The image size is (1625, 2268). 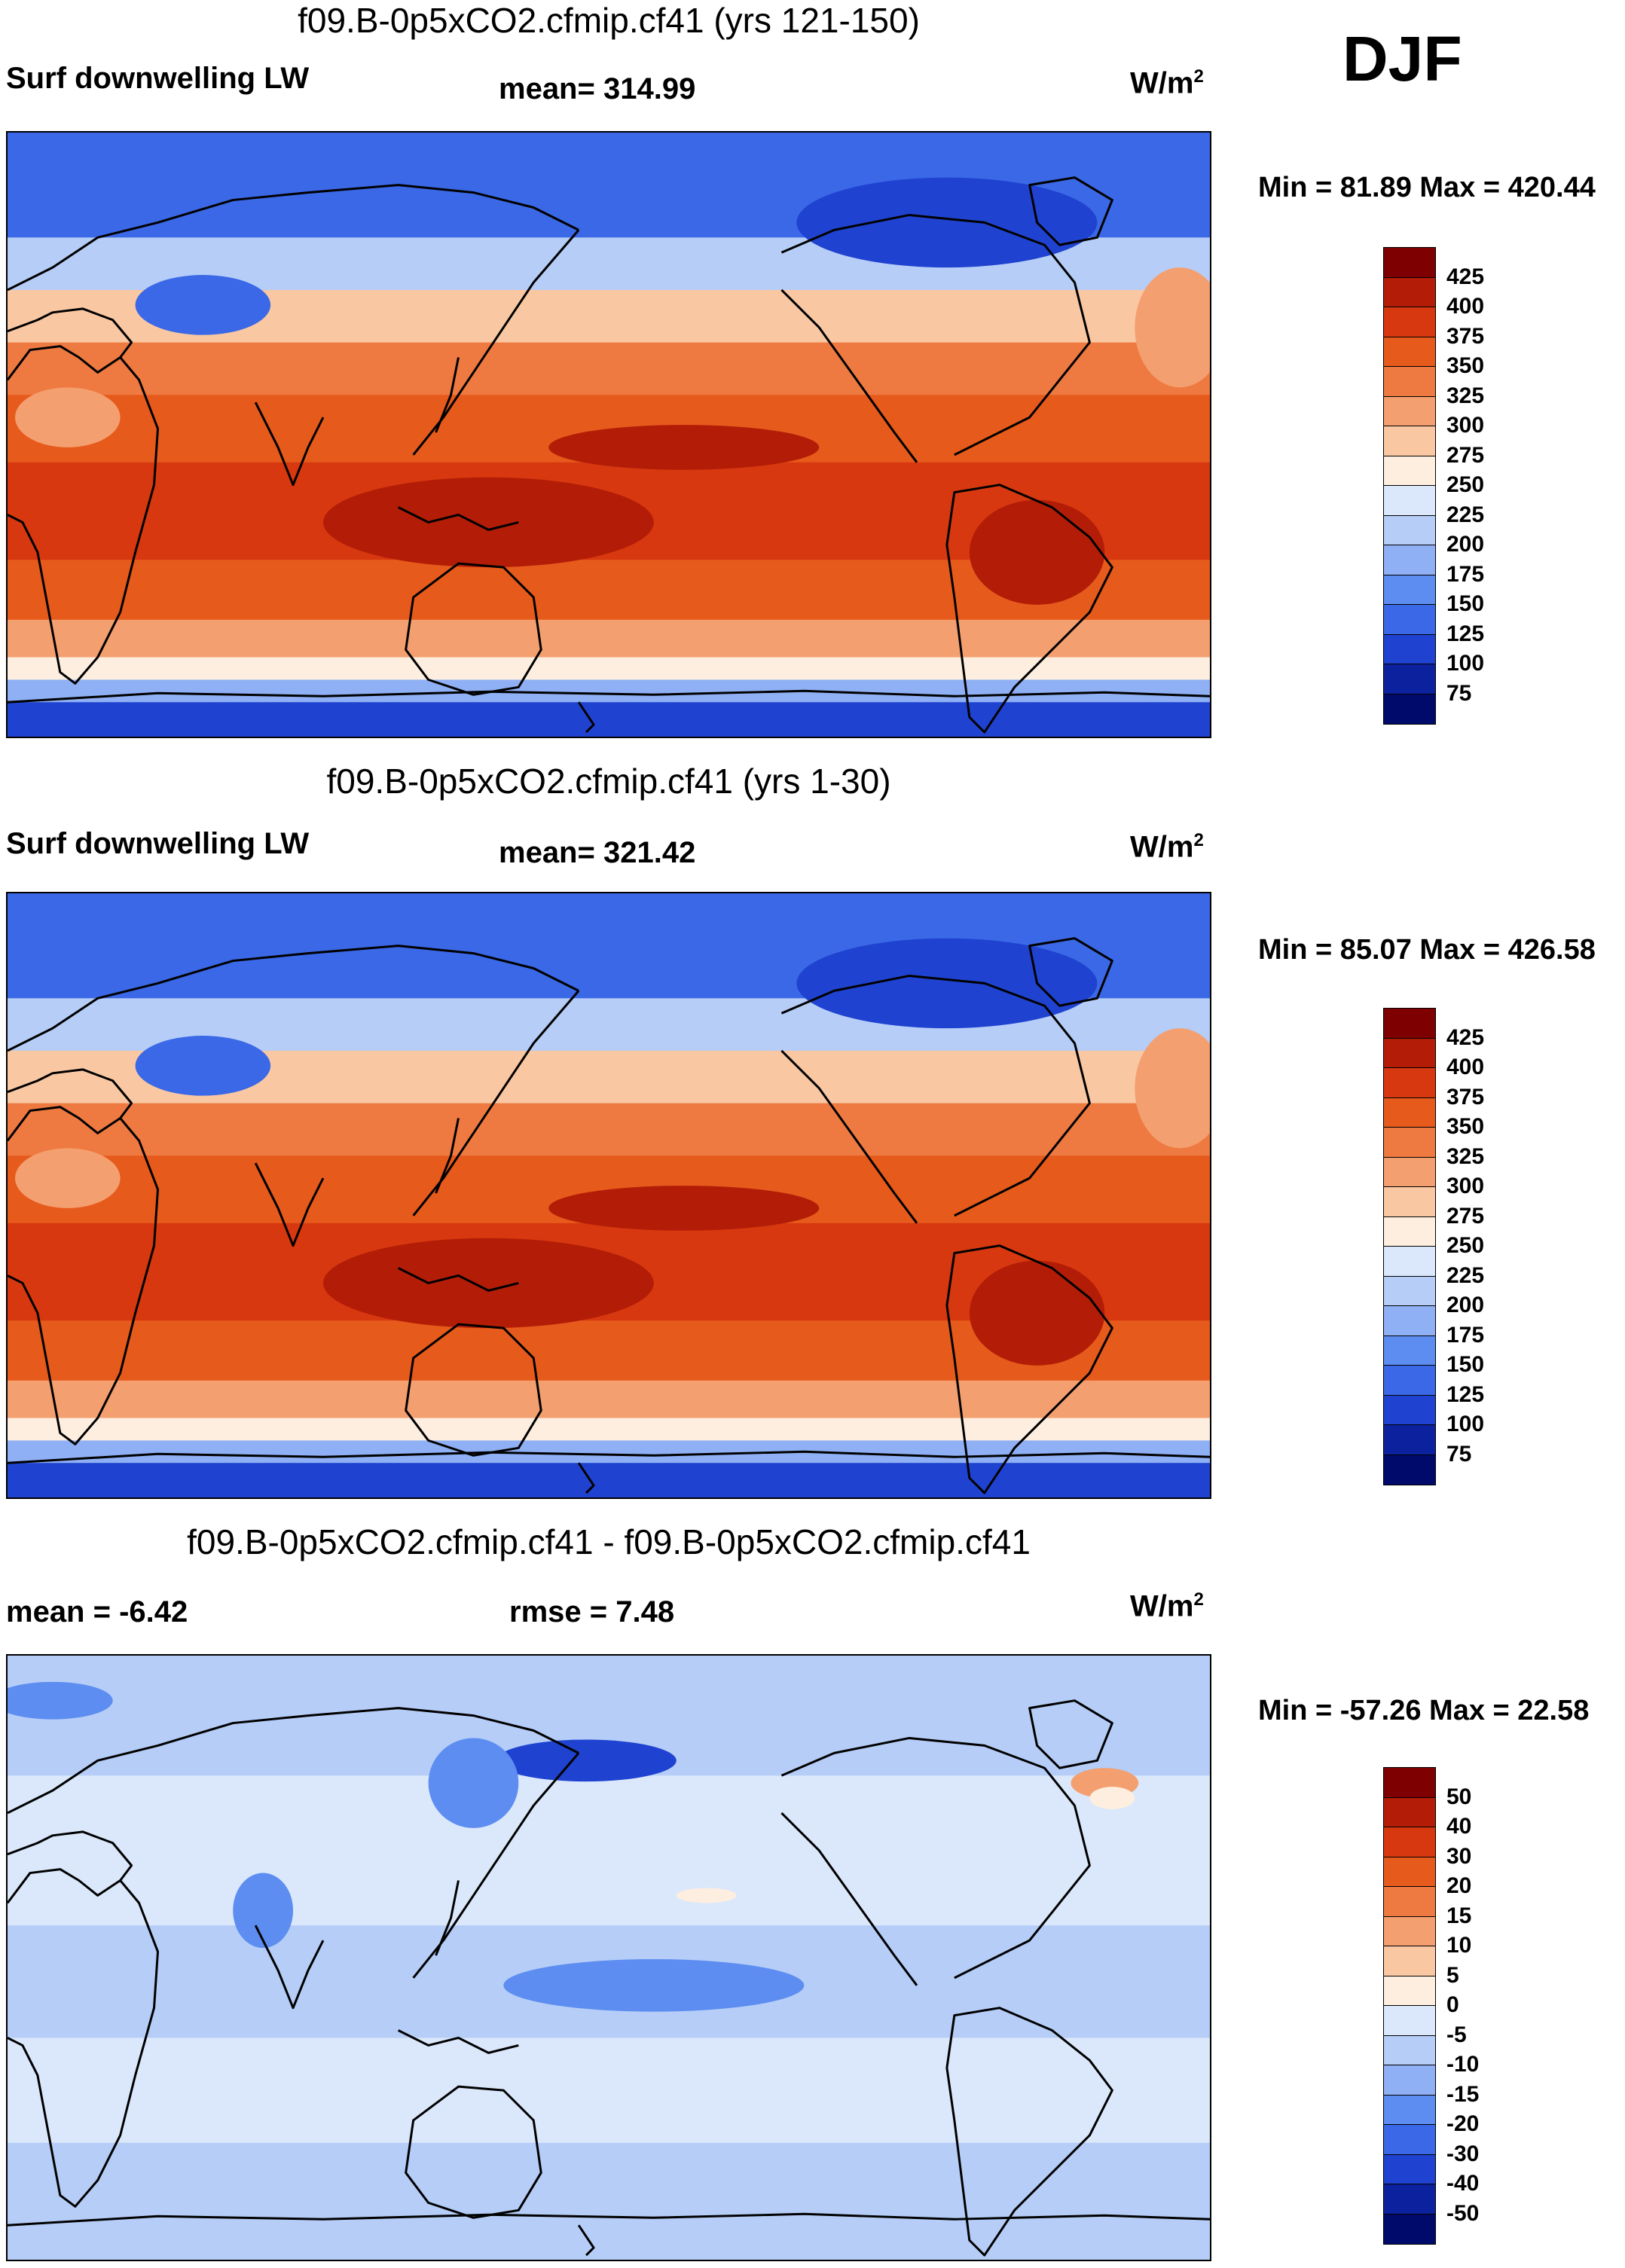 I want to click on colorbar-tick-label: 50, so click(x=1459, y=1797).